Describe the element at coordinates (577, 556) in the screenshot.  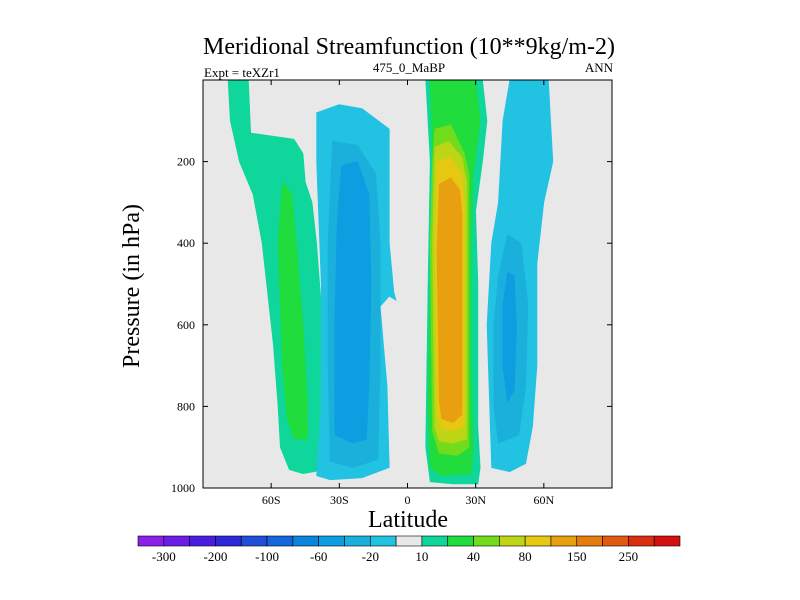
I see `colorbar-label: 150` at that location.